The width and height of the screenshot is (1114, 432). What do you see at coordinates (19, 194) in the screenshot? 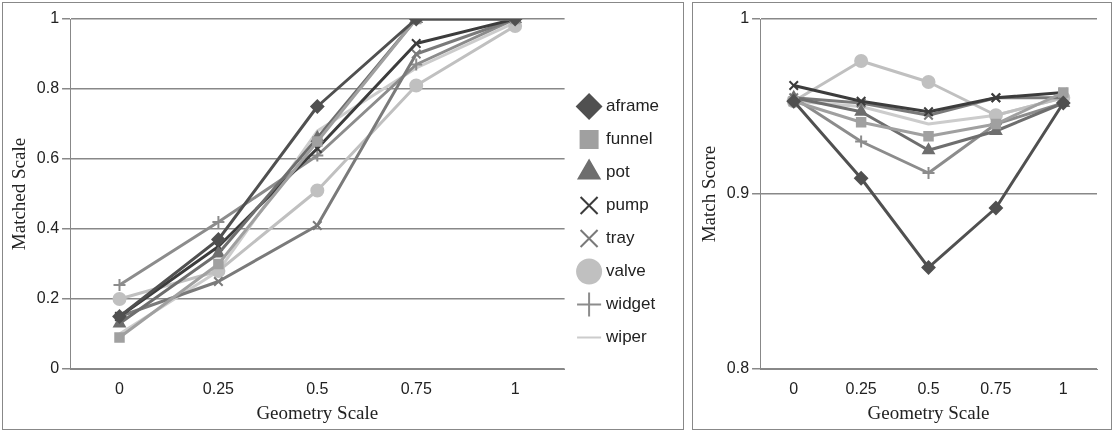
I see `y-axis-title: Matched Scale` at bounding box center [19, 194].